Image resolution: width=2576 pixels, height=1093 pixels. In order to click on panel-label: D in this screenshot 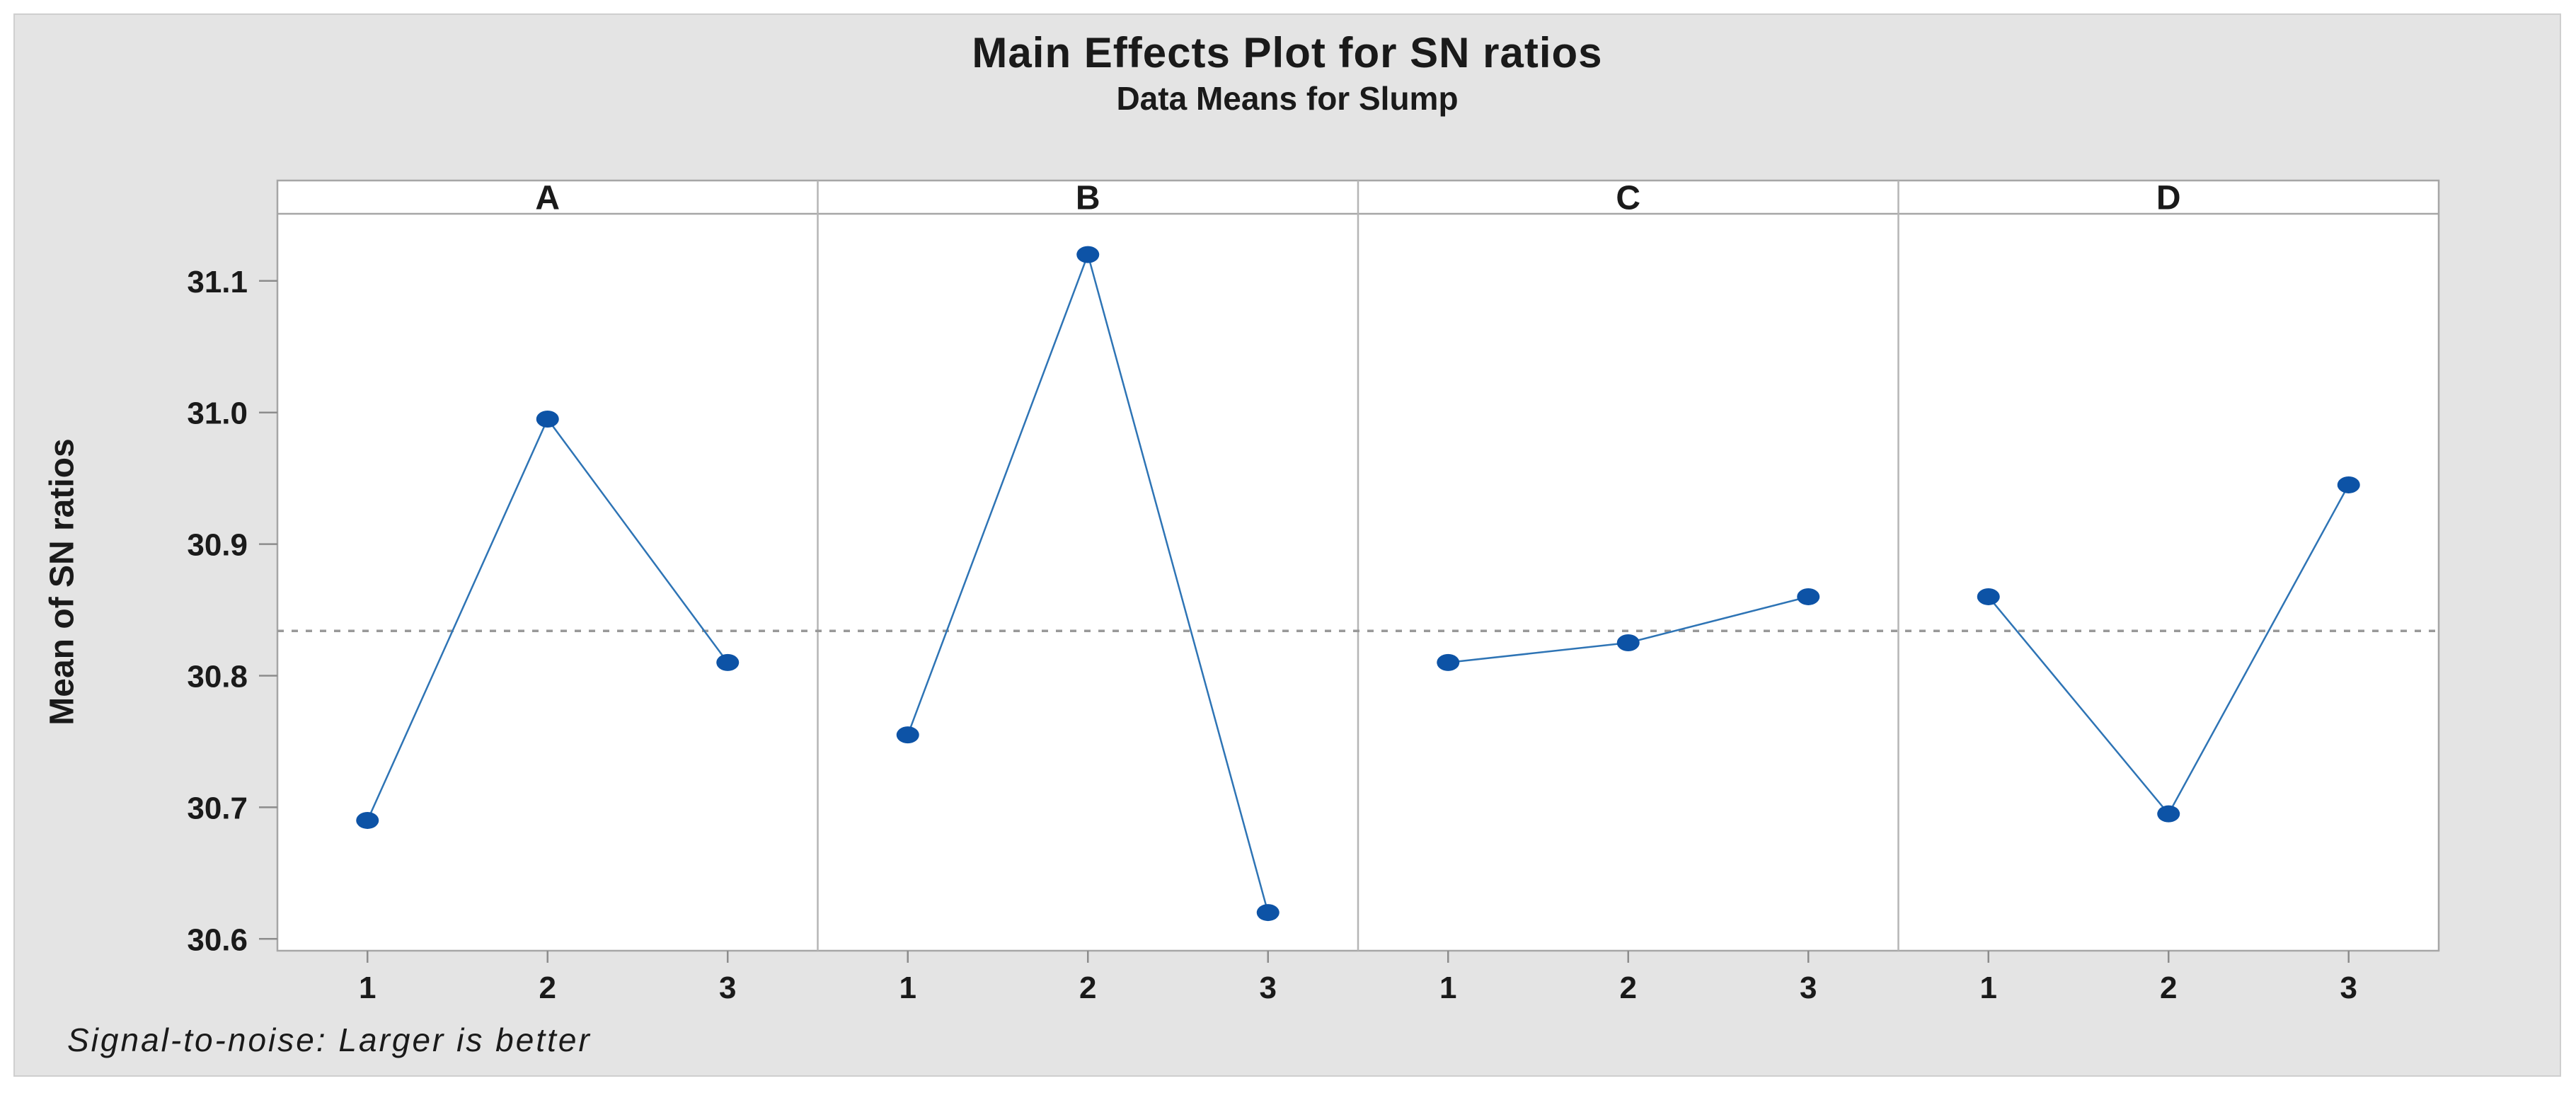, I will do `click(2169, 198)`.